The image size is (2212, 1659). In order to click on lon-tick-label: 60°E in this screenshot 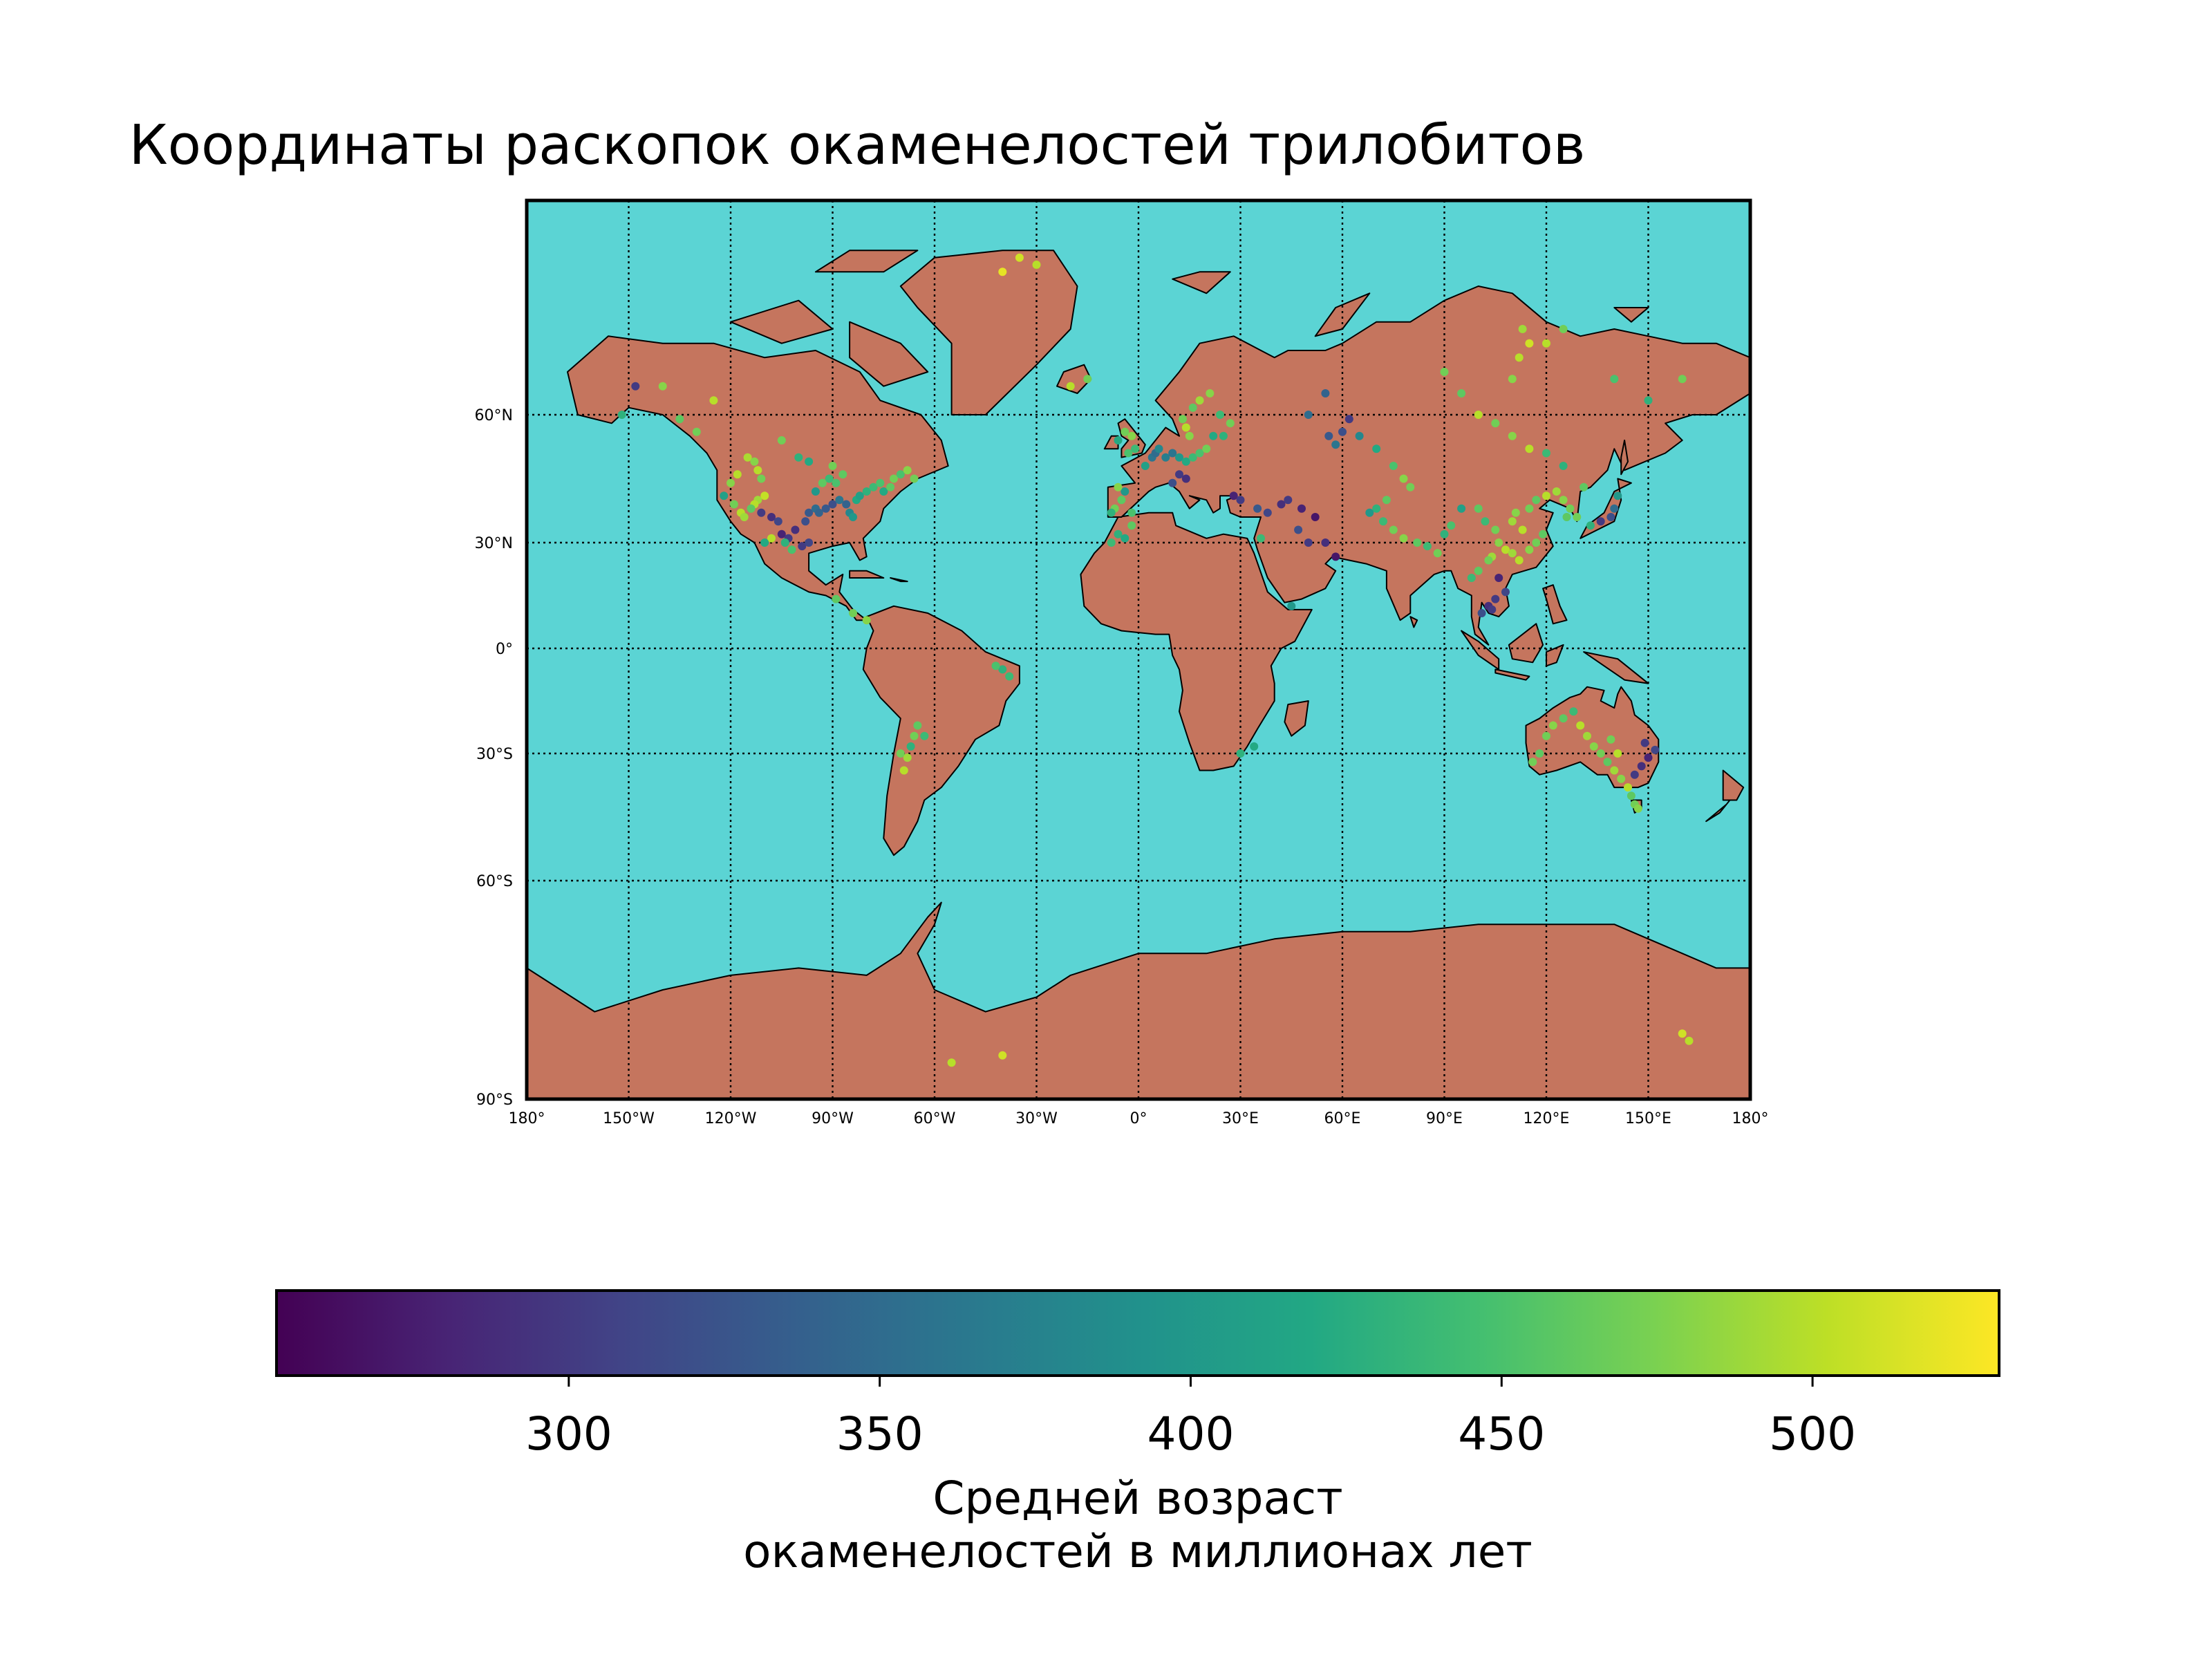, I will do `click(1342, 1118)`.